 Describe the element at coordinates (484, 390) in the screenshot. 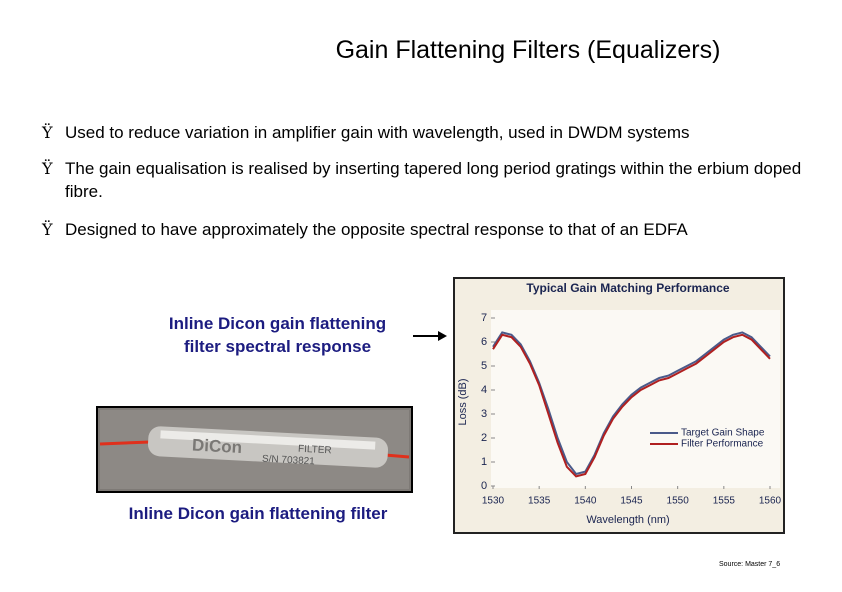

I see `y-tick-label: 4` at that location.